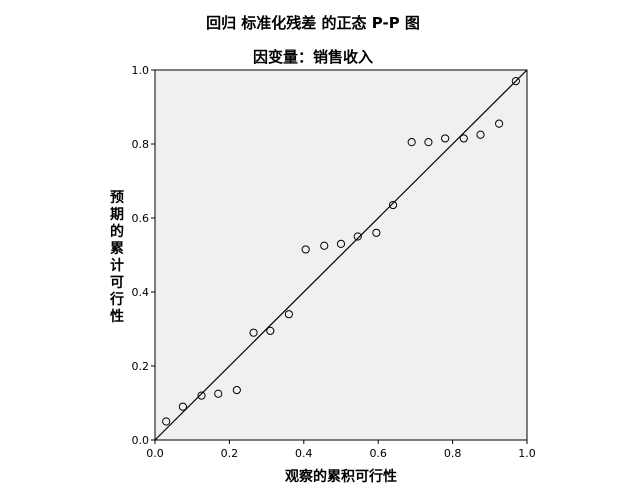  Describe the element at coordinates (141, 366) in the screenshot. I see `y-tick-label: 0.2` at that location.